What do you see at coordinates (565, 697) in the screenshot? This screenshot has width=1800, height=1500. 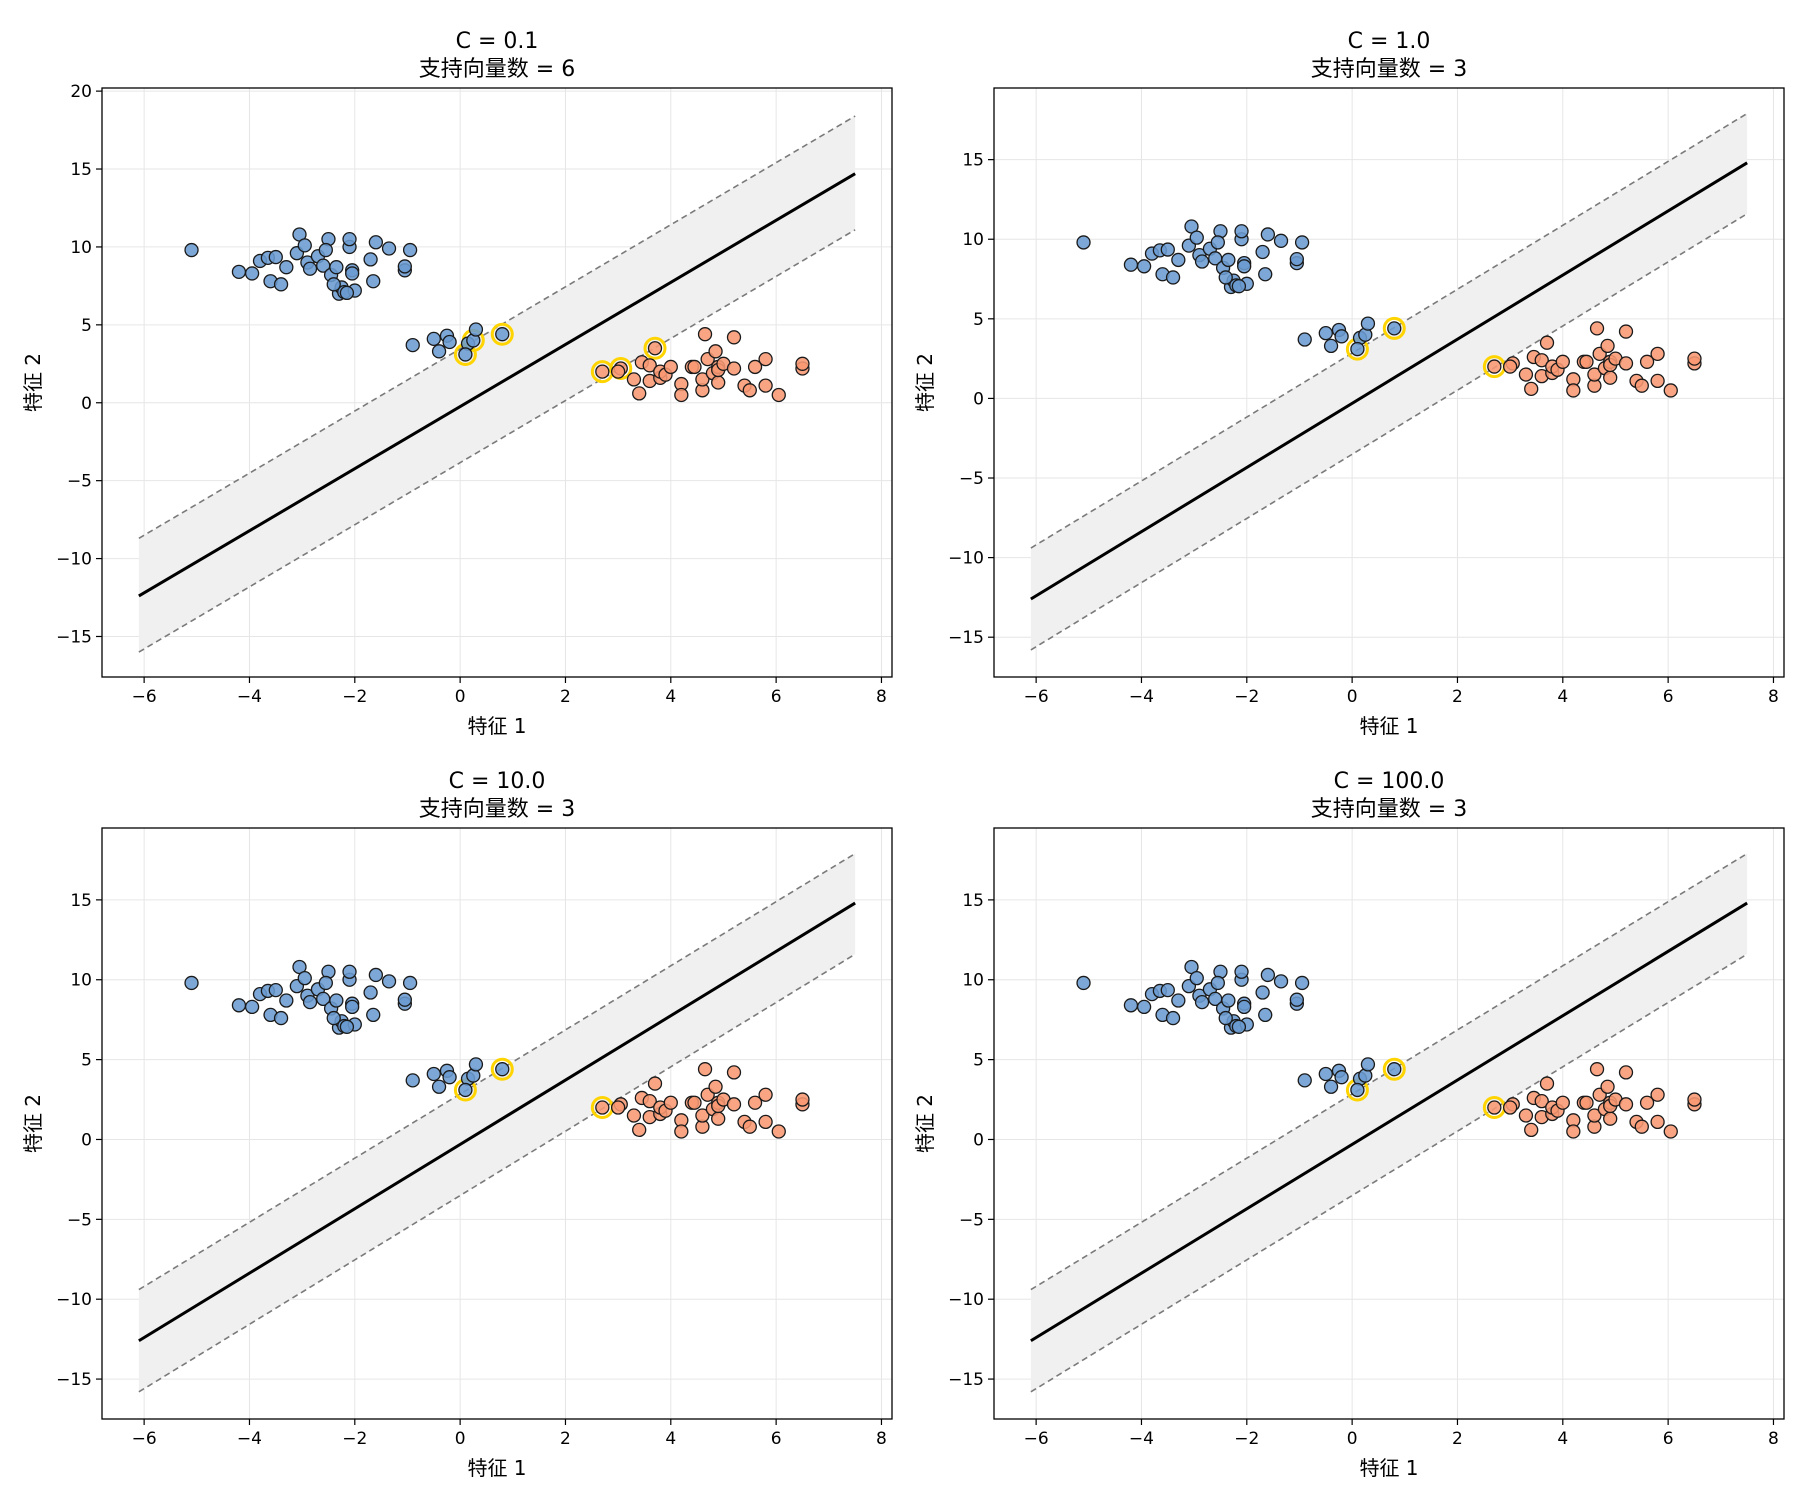 I see `x-tick-label: 2` at bounding box center [565, 697].